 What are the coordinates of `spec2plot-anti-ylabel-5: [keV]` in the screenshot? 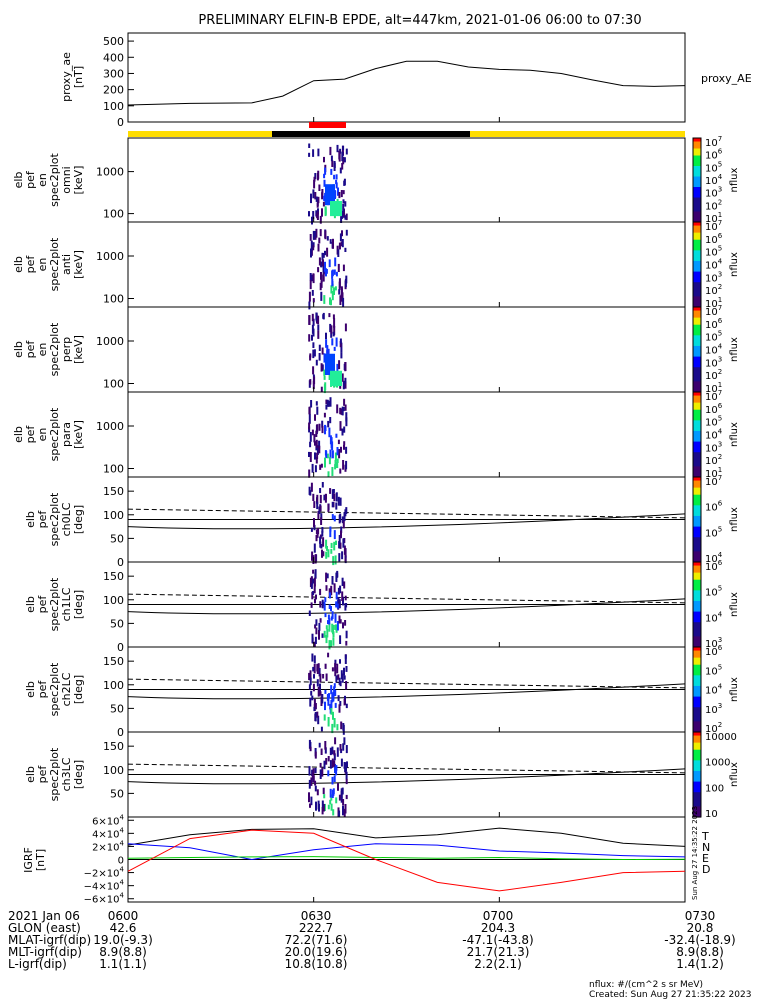 It's located at (78, 264).